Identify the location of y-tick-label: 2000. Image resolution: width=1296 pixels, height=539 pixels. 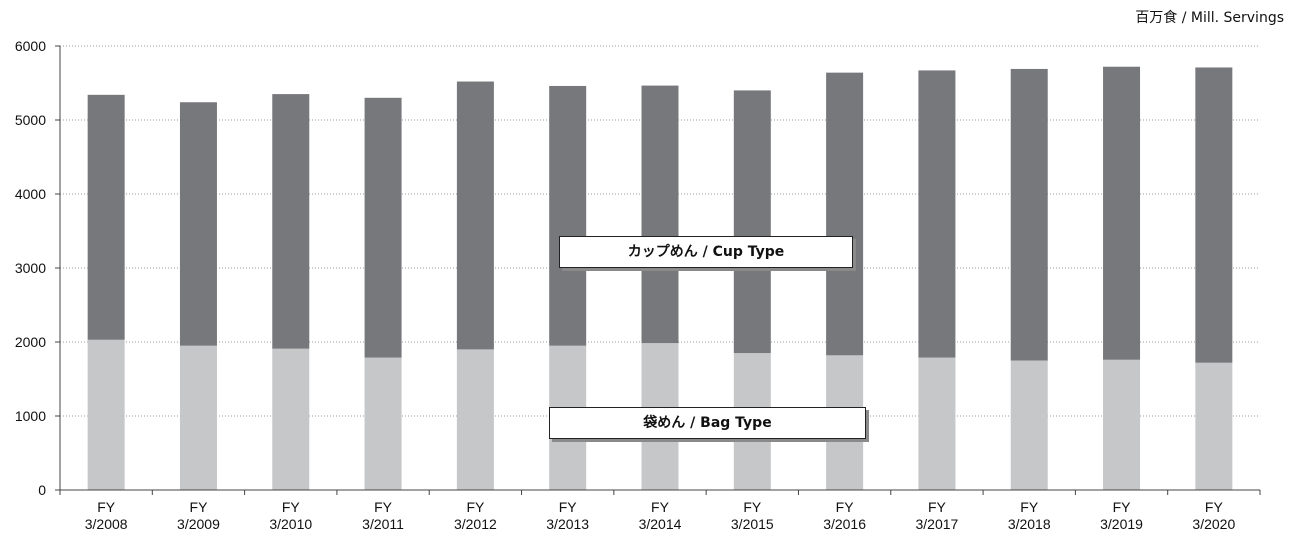
(30, 342).